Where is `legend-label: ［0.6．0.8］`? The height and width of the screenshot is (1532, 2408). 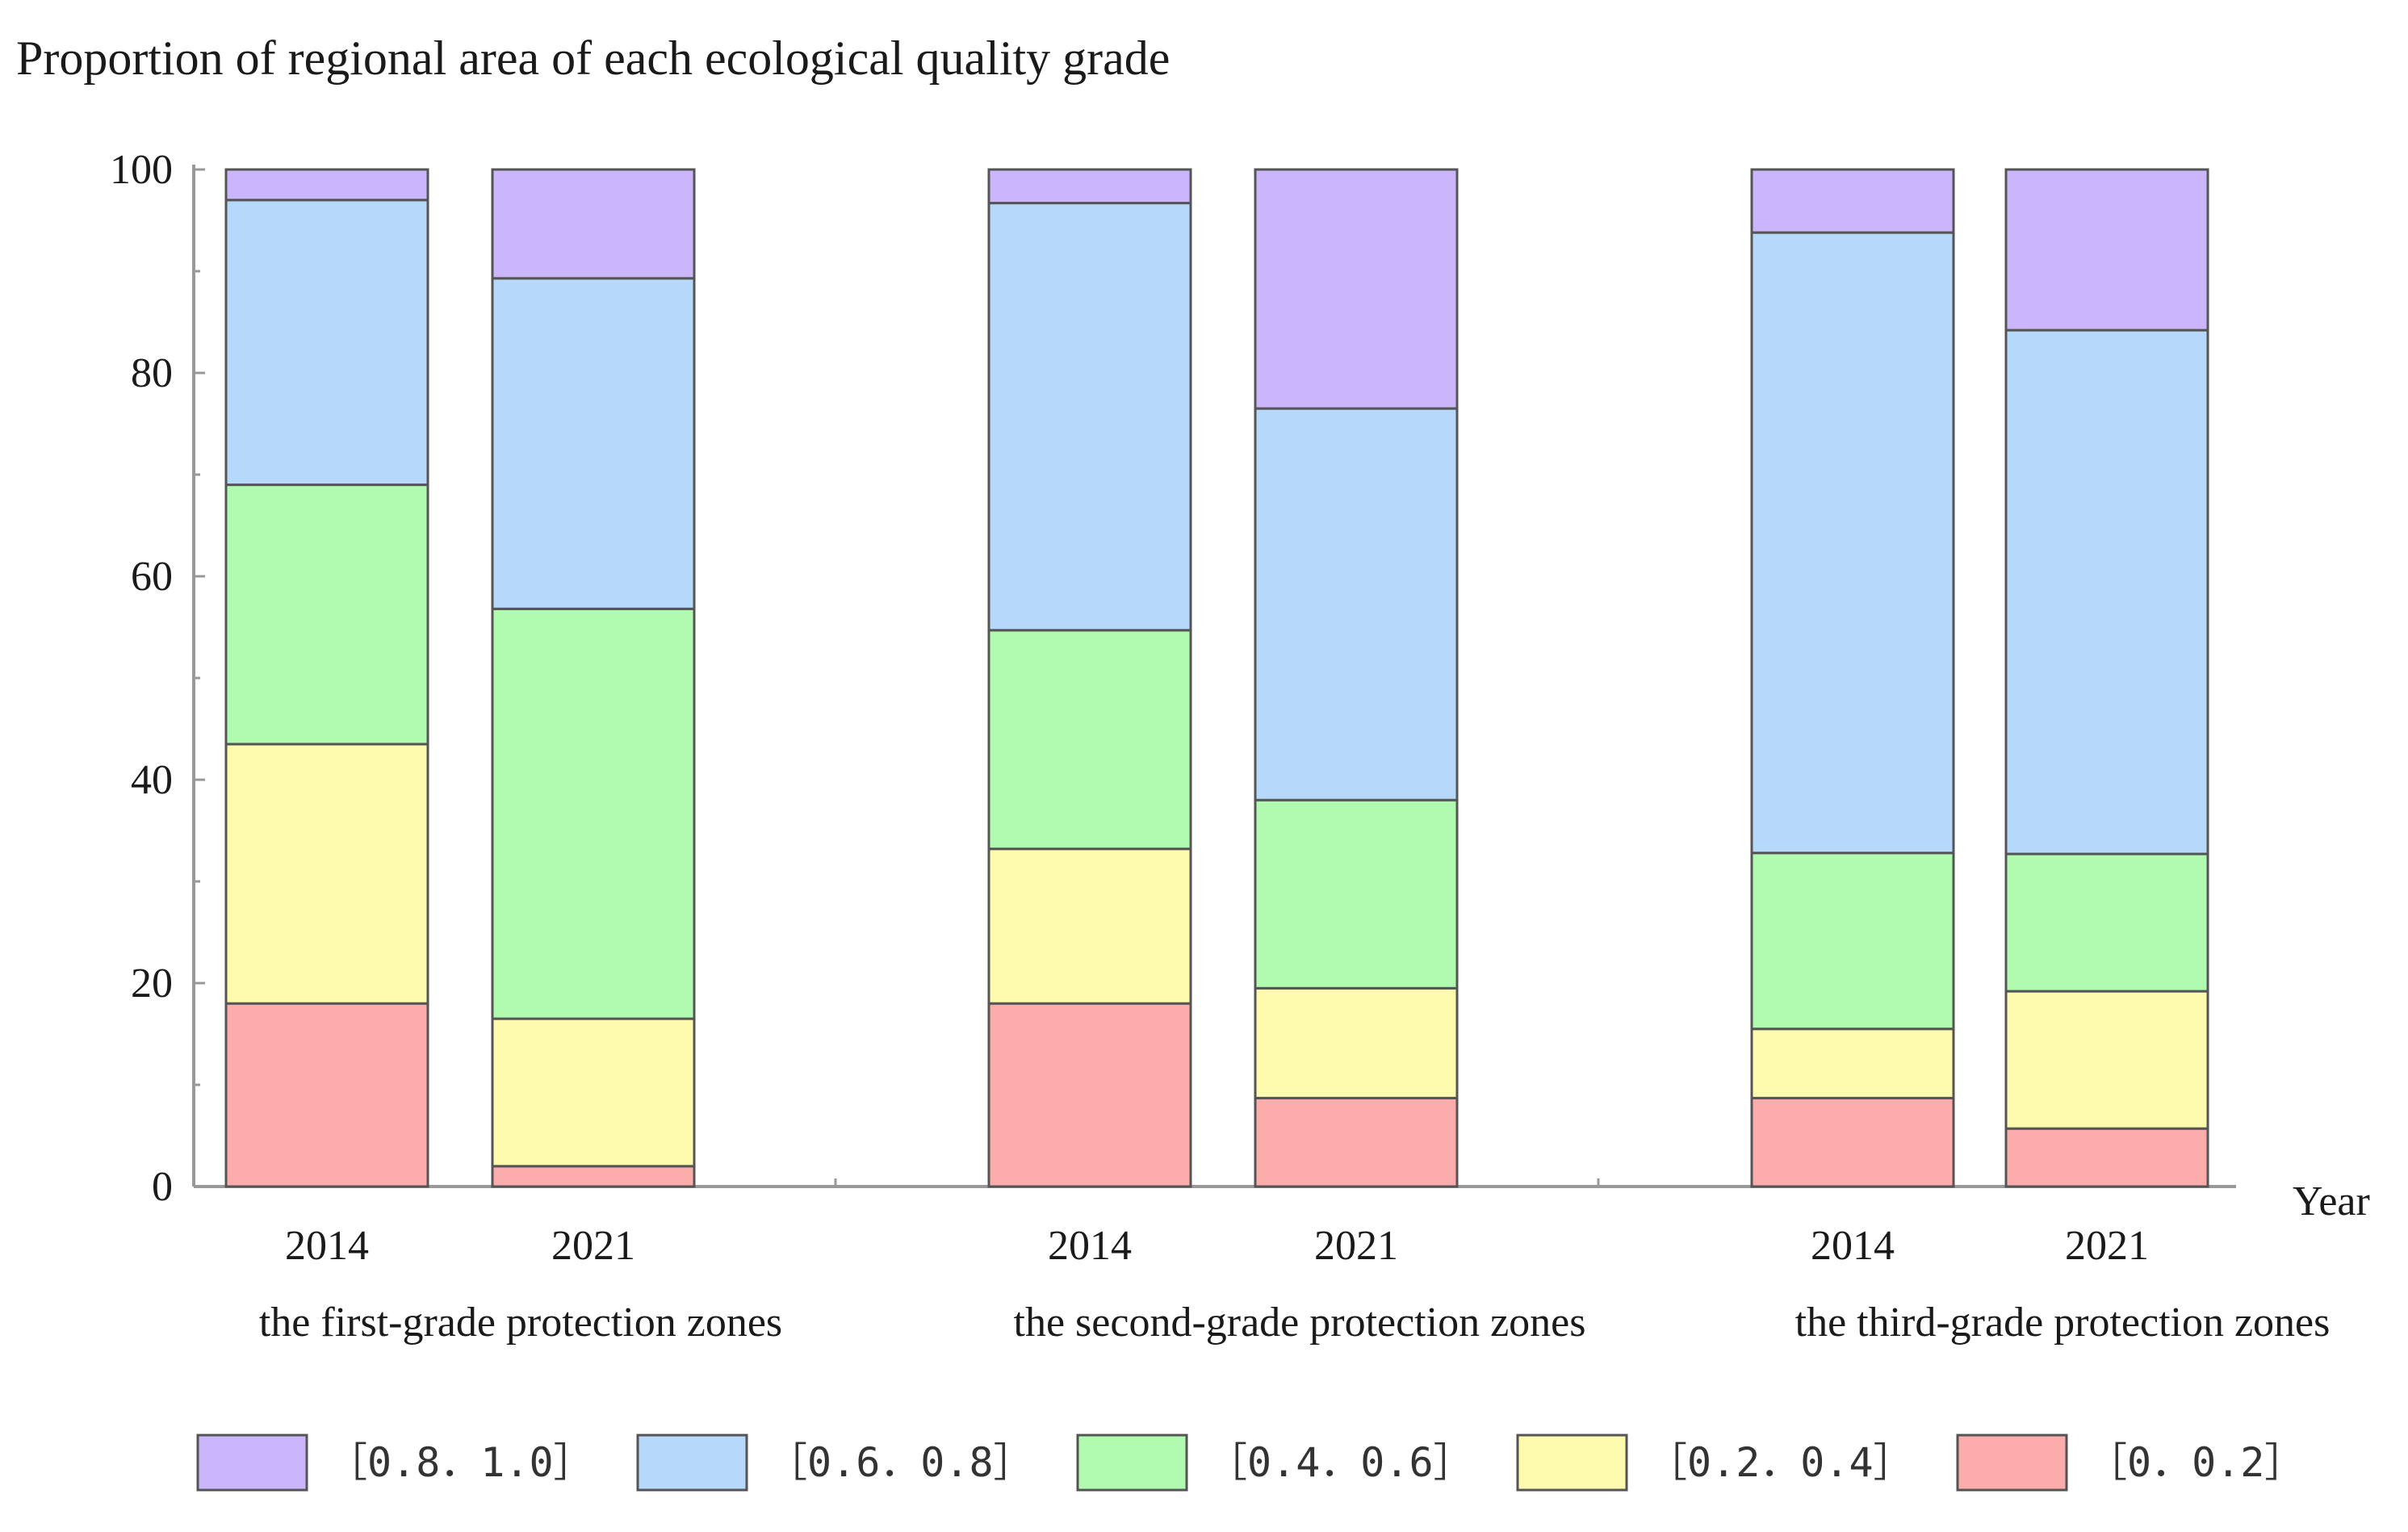
legend-label: ［0.6．0.8］ is located at coordinates (900, 1462).